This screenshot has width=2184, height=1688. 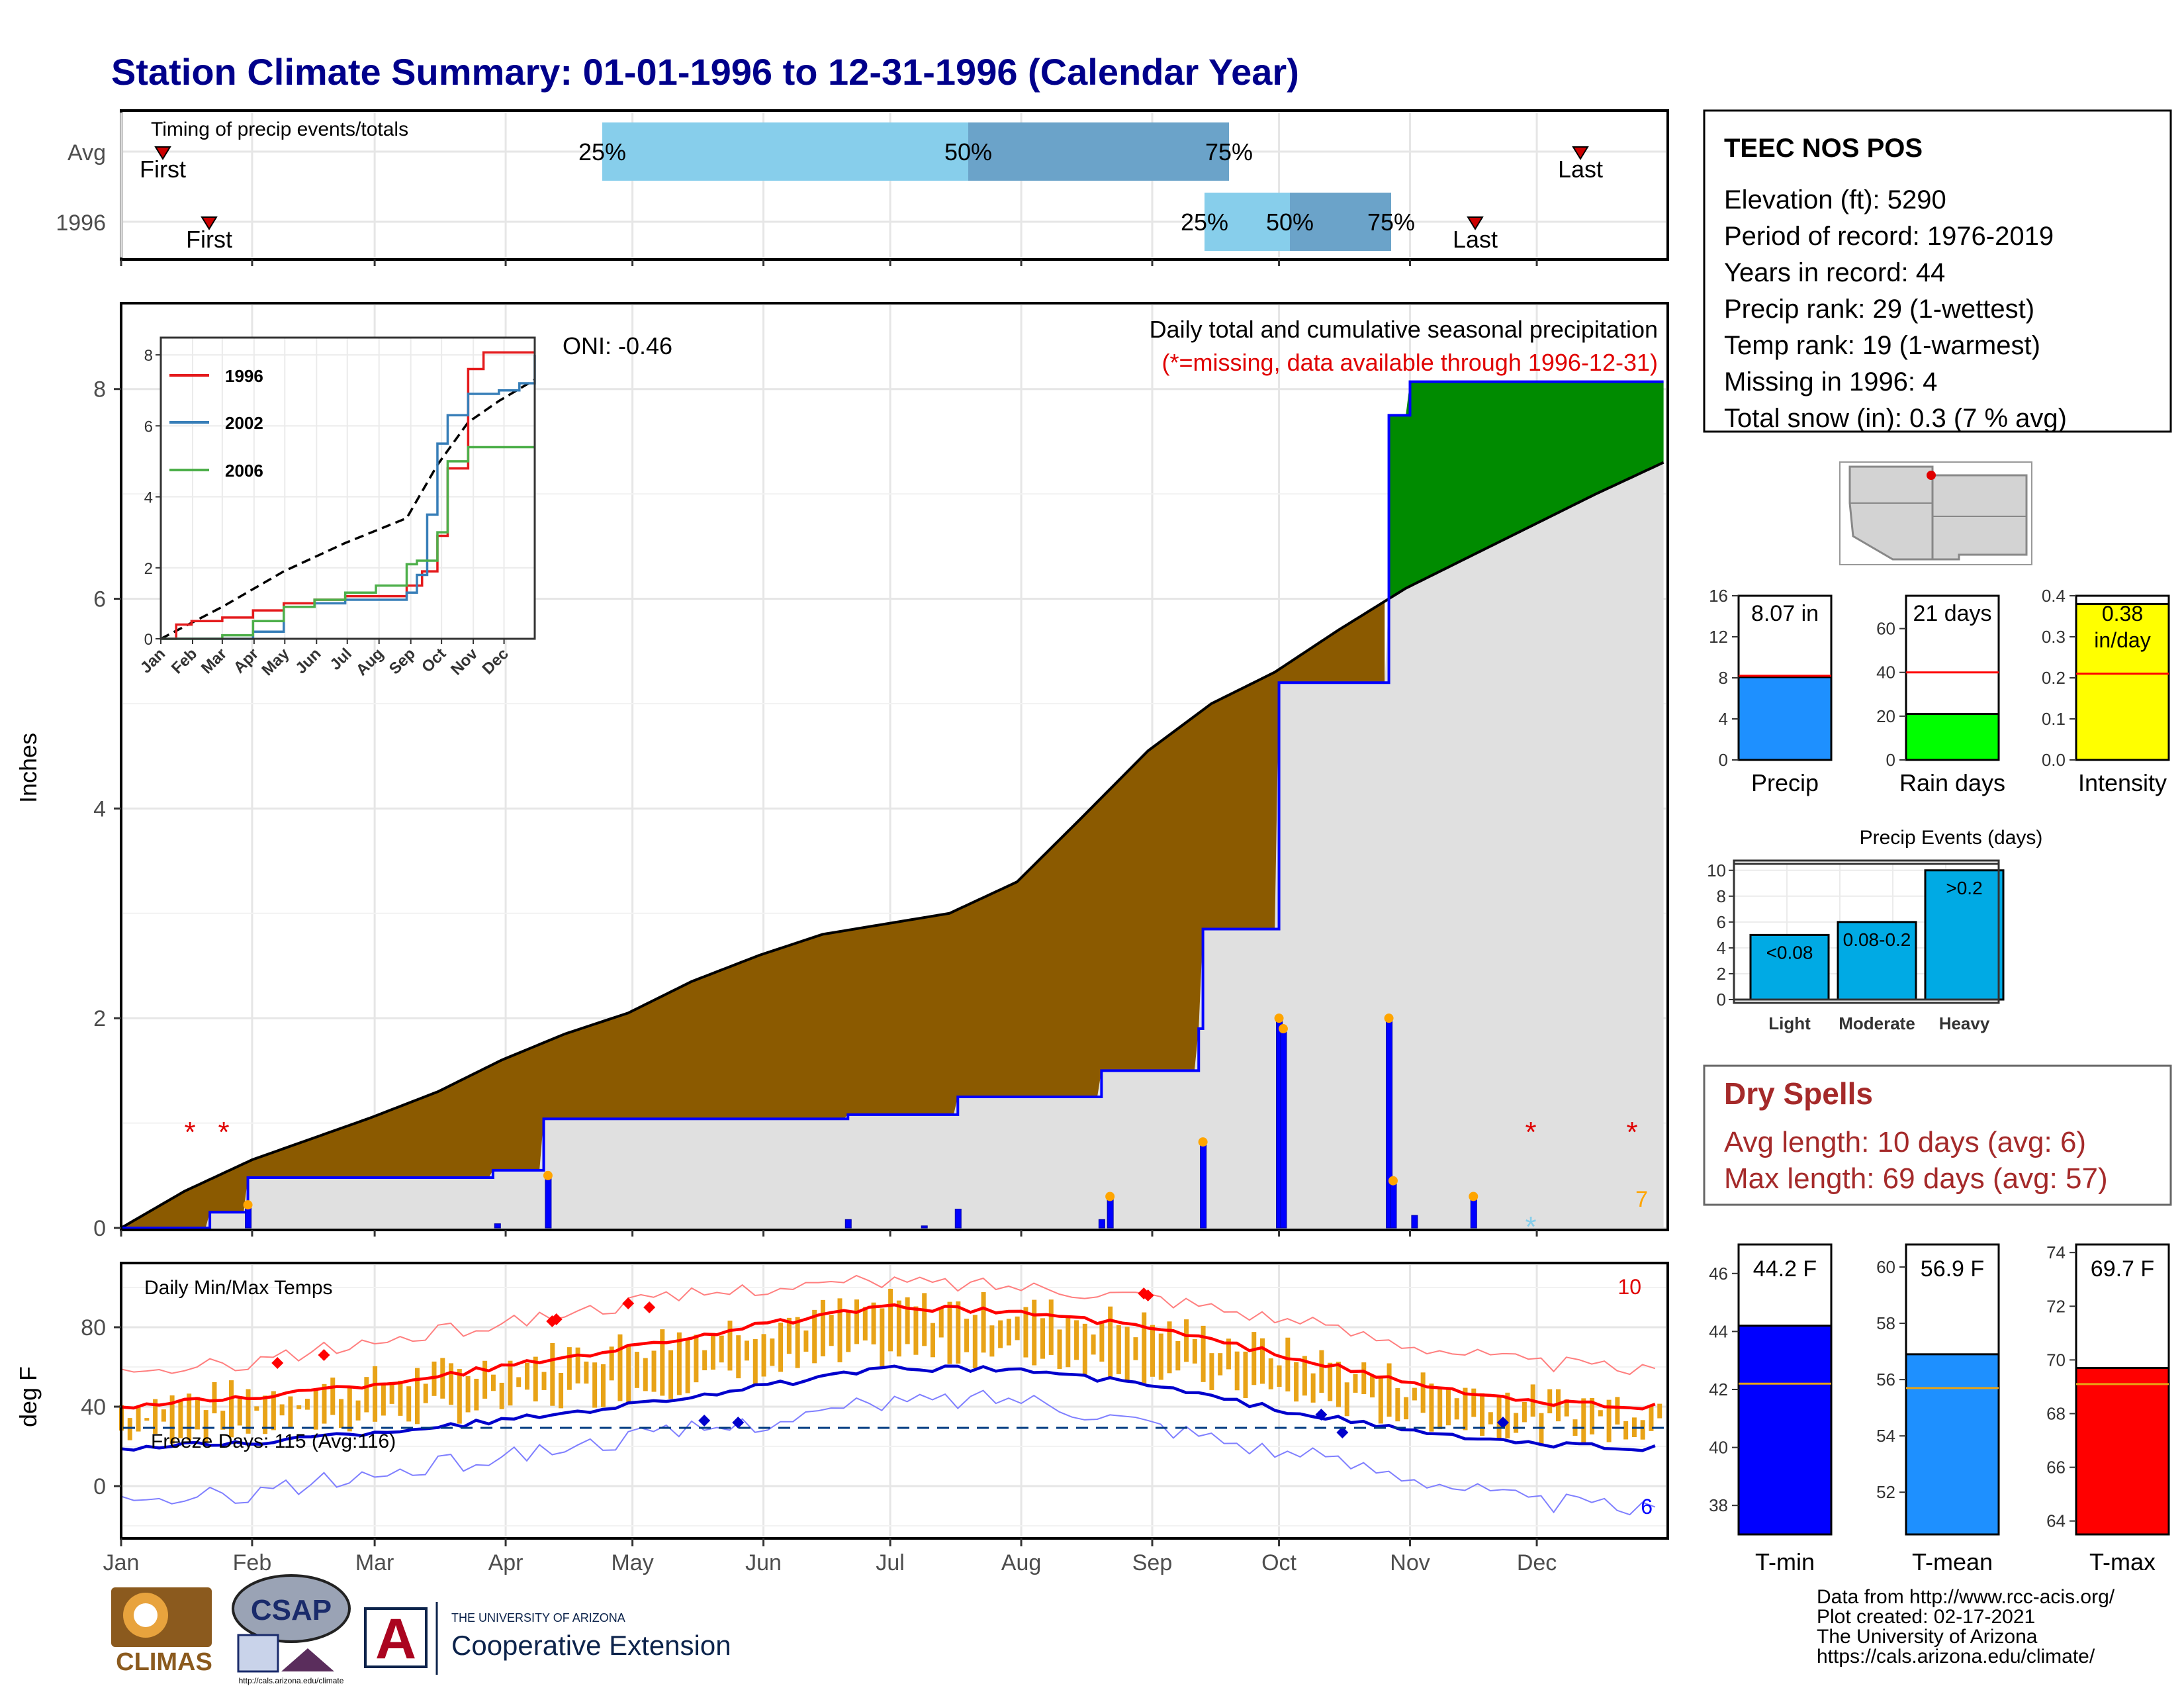 What do you see at coordinates (239, 1288) in the screenshot?
I see `temp-panel-label: Daily Min/Max Temps` at bounding box center [239, 1288].